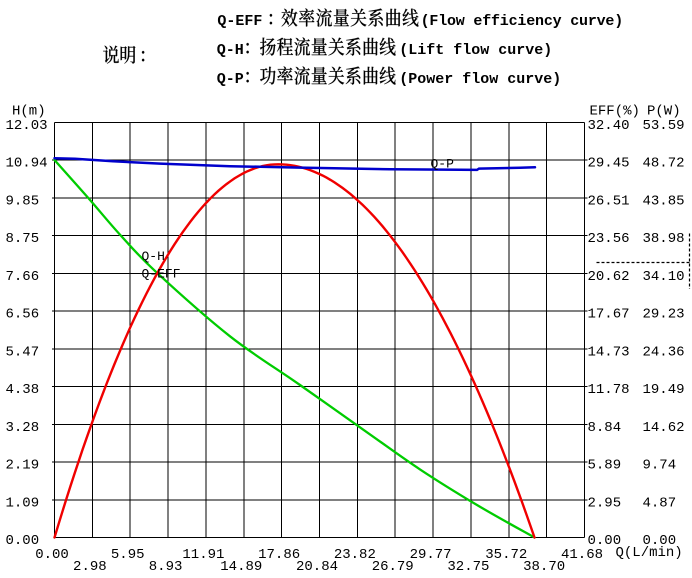  What do you see at coordinates (23, 315) in the screenshot?
I see `svg-text: 6.56` at bounding box center [23, 315].